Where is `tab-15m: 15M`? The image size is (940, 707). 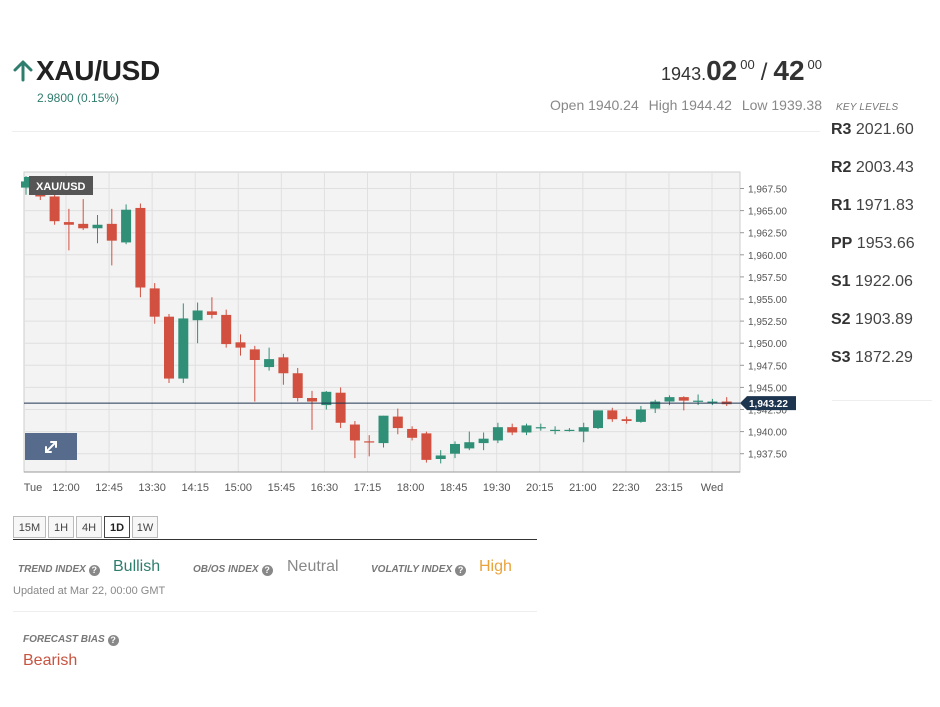 tab-15m: 15M is located at coordinates (29, 527).